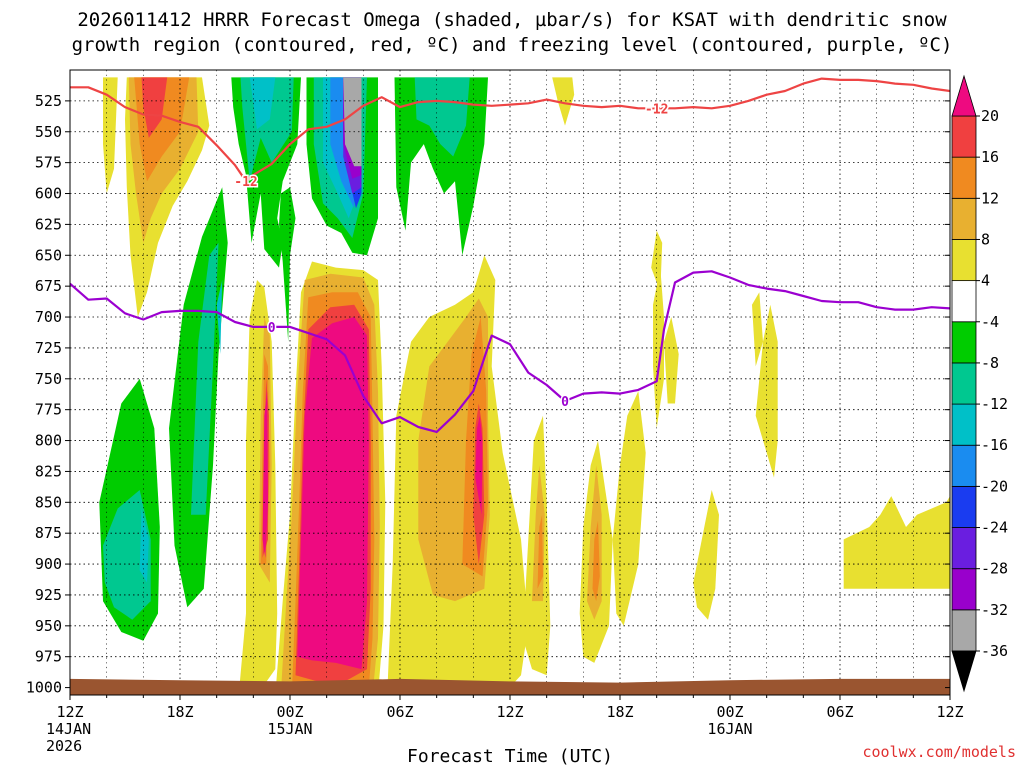  I want to click on y-tick-label: 625, so click(48, 224).